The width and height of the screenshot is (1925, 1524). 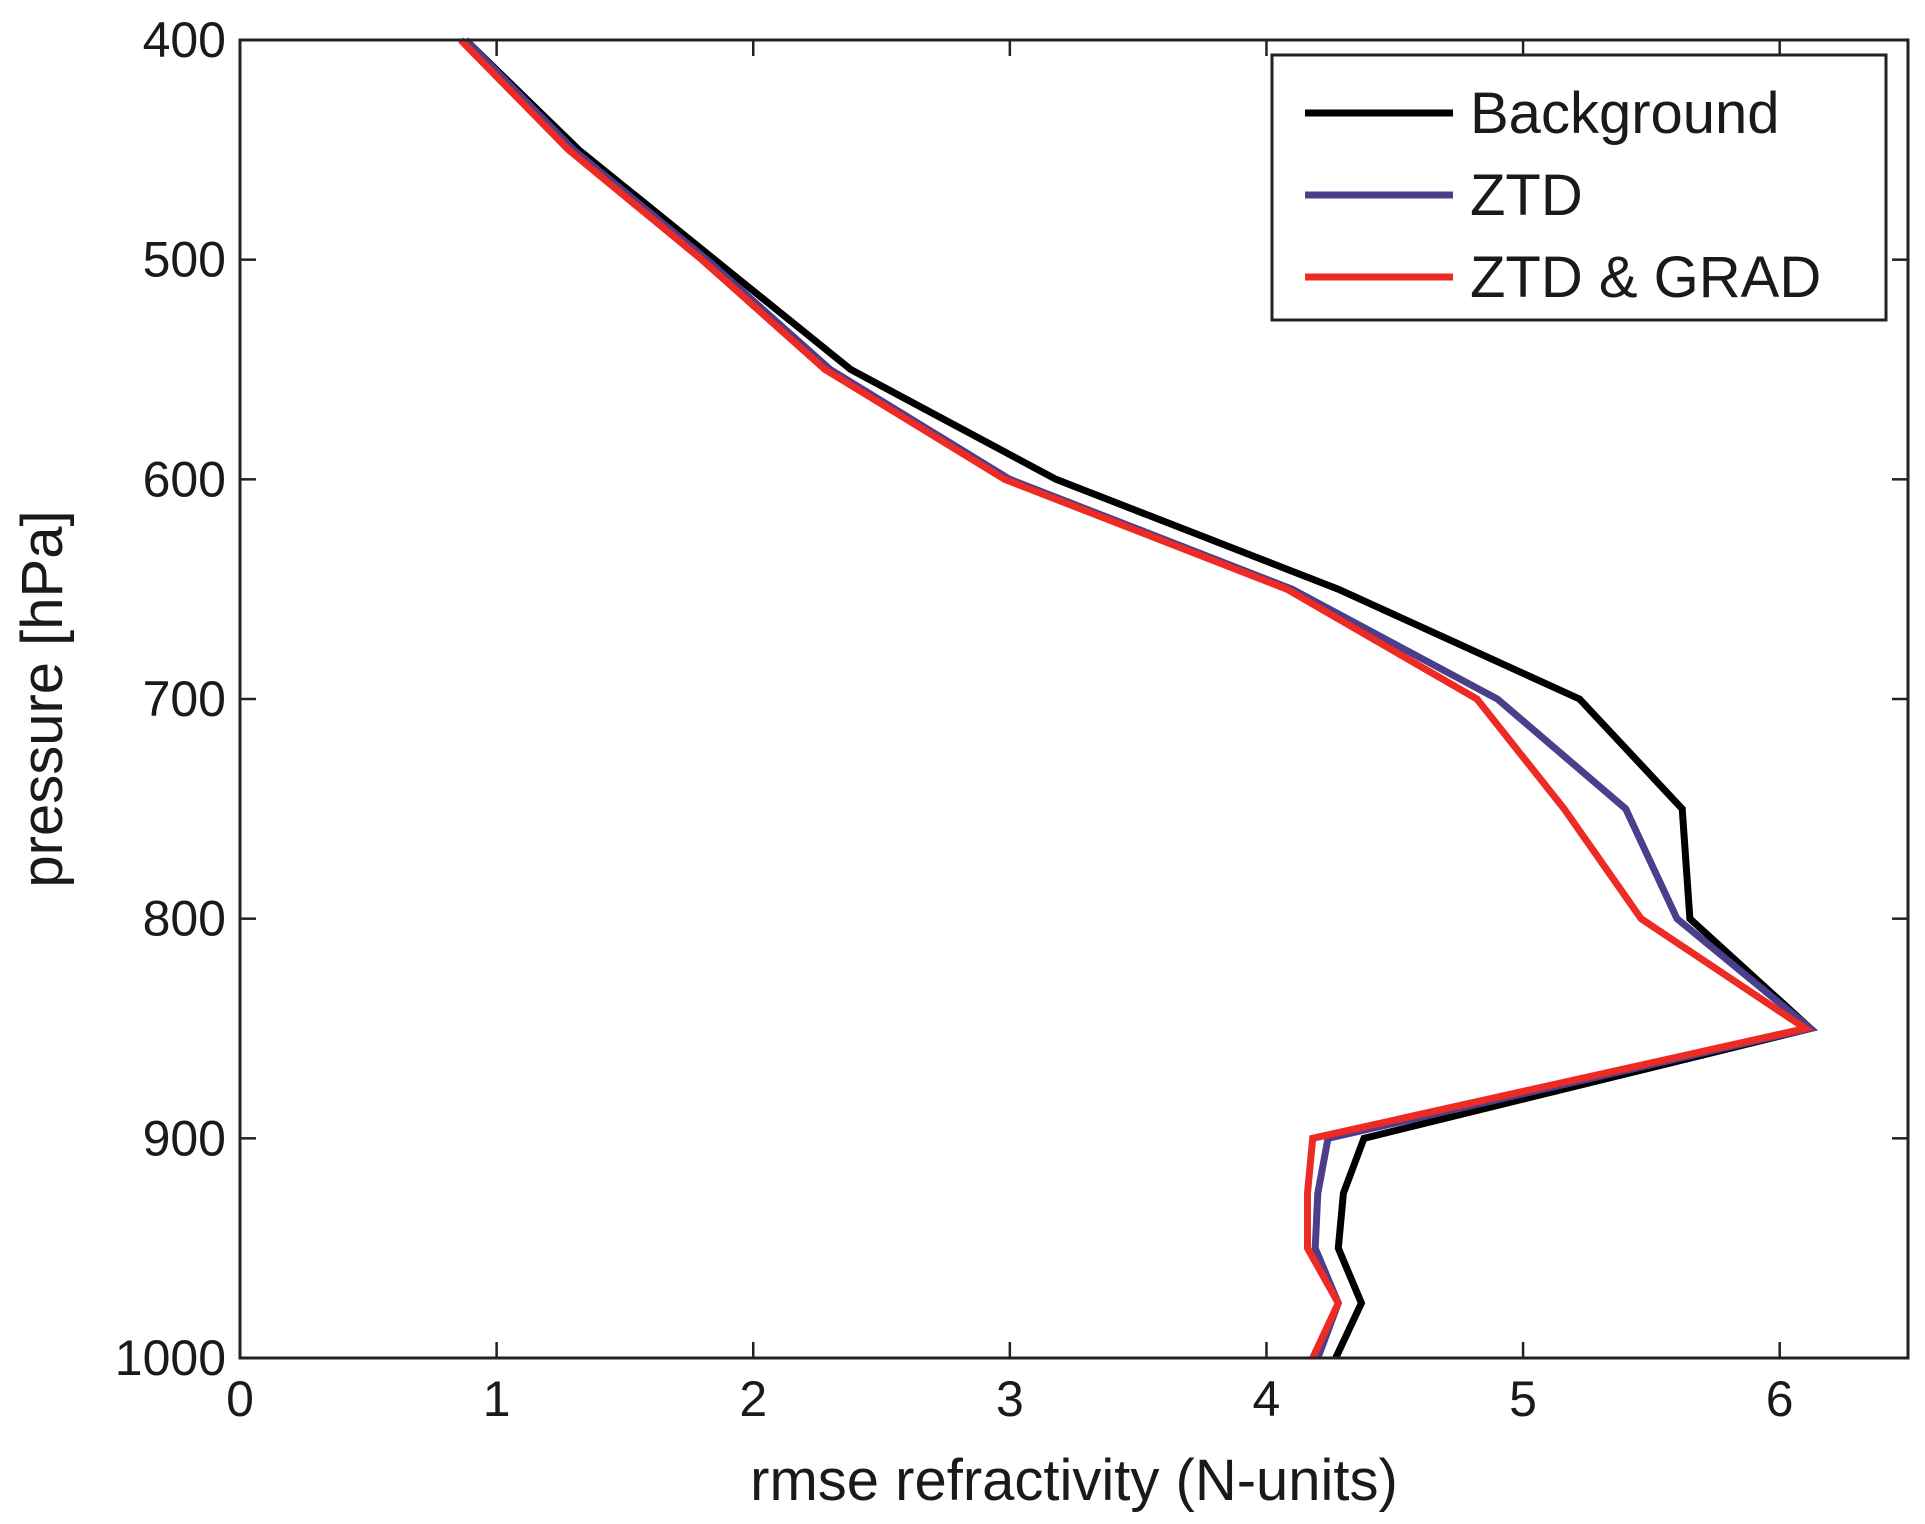 What do you see at coordinates (1625, 113) in the screenshot?
I see `legend-label-background: Background` at bounding box center [1625, 113].